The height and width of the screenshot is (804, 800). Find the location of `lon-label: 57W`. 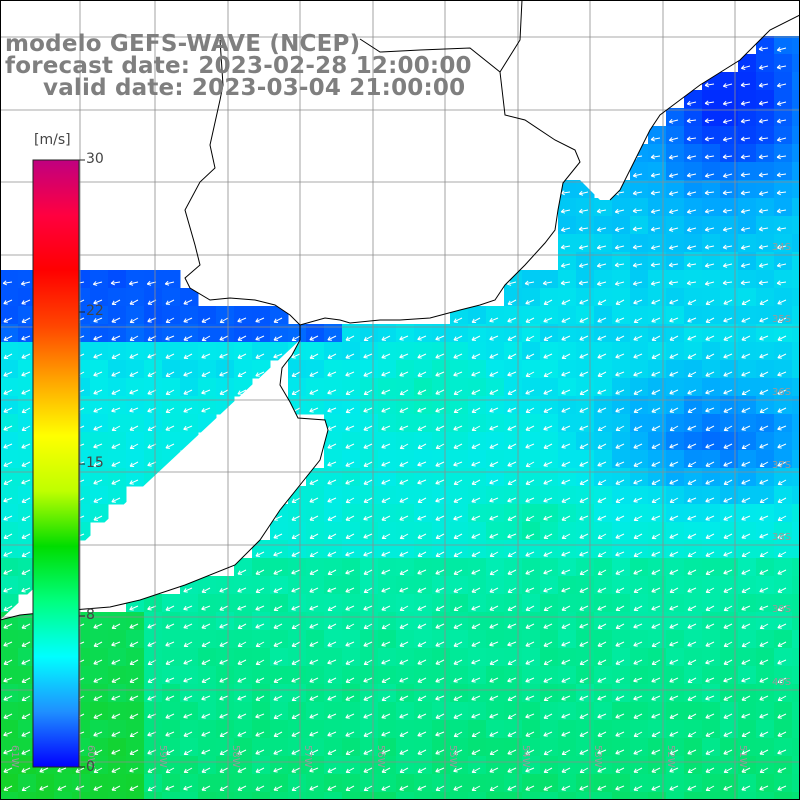

lon-label: 57W is located at coordinates (307, 756).